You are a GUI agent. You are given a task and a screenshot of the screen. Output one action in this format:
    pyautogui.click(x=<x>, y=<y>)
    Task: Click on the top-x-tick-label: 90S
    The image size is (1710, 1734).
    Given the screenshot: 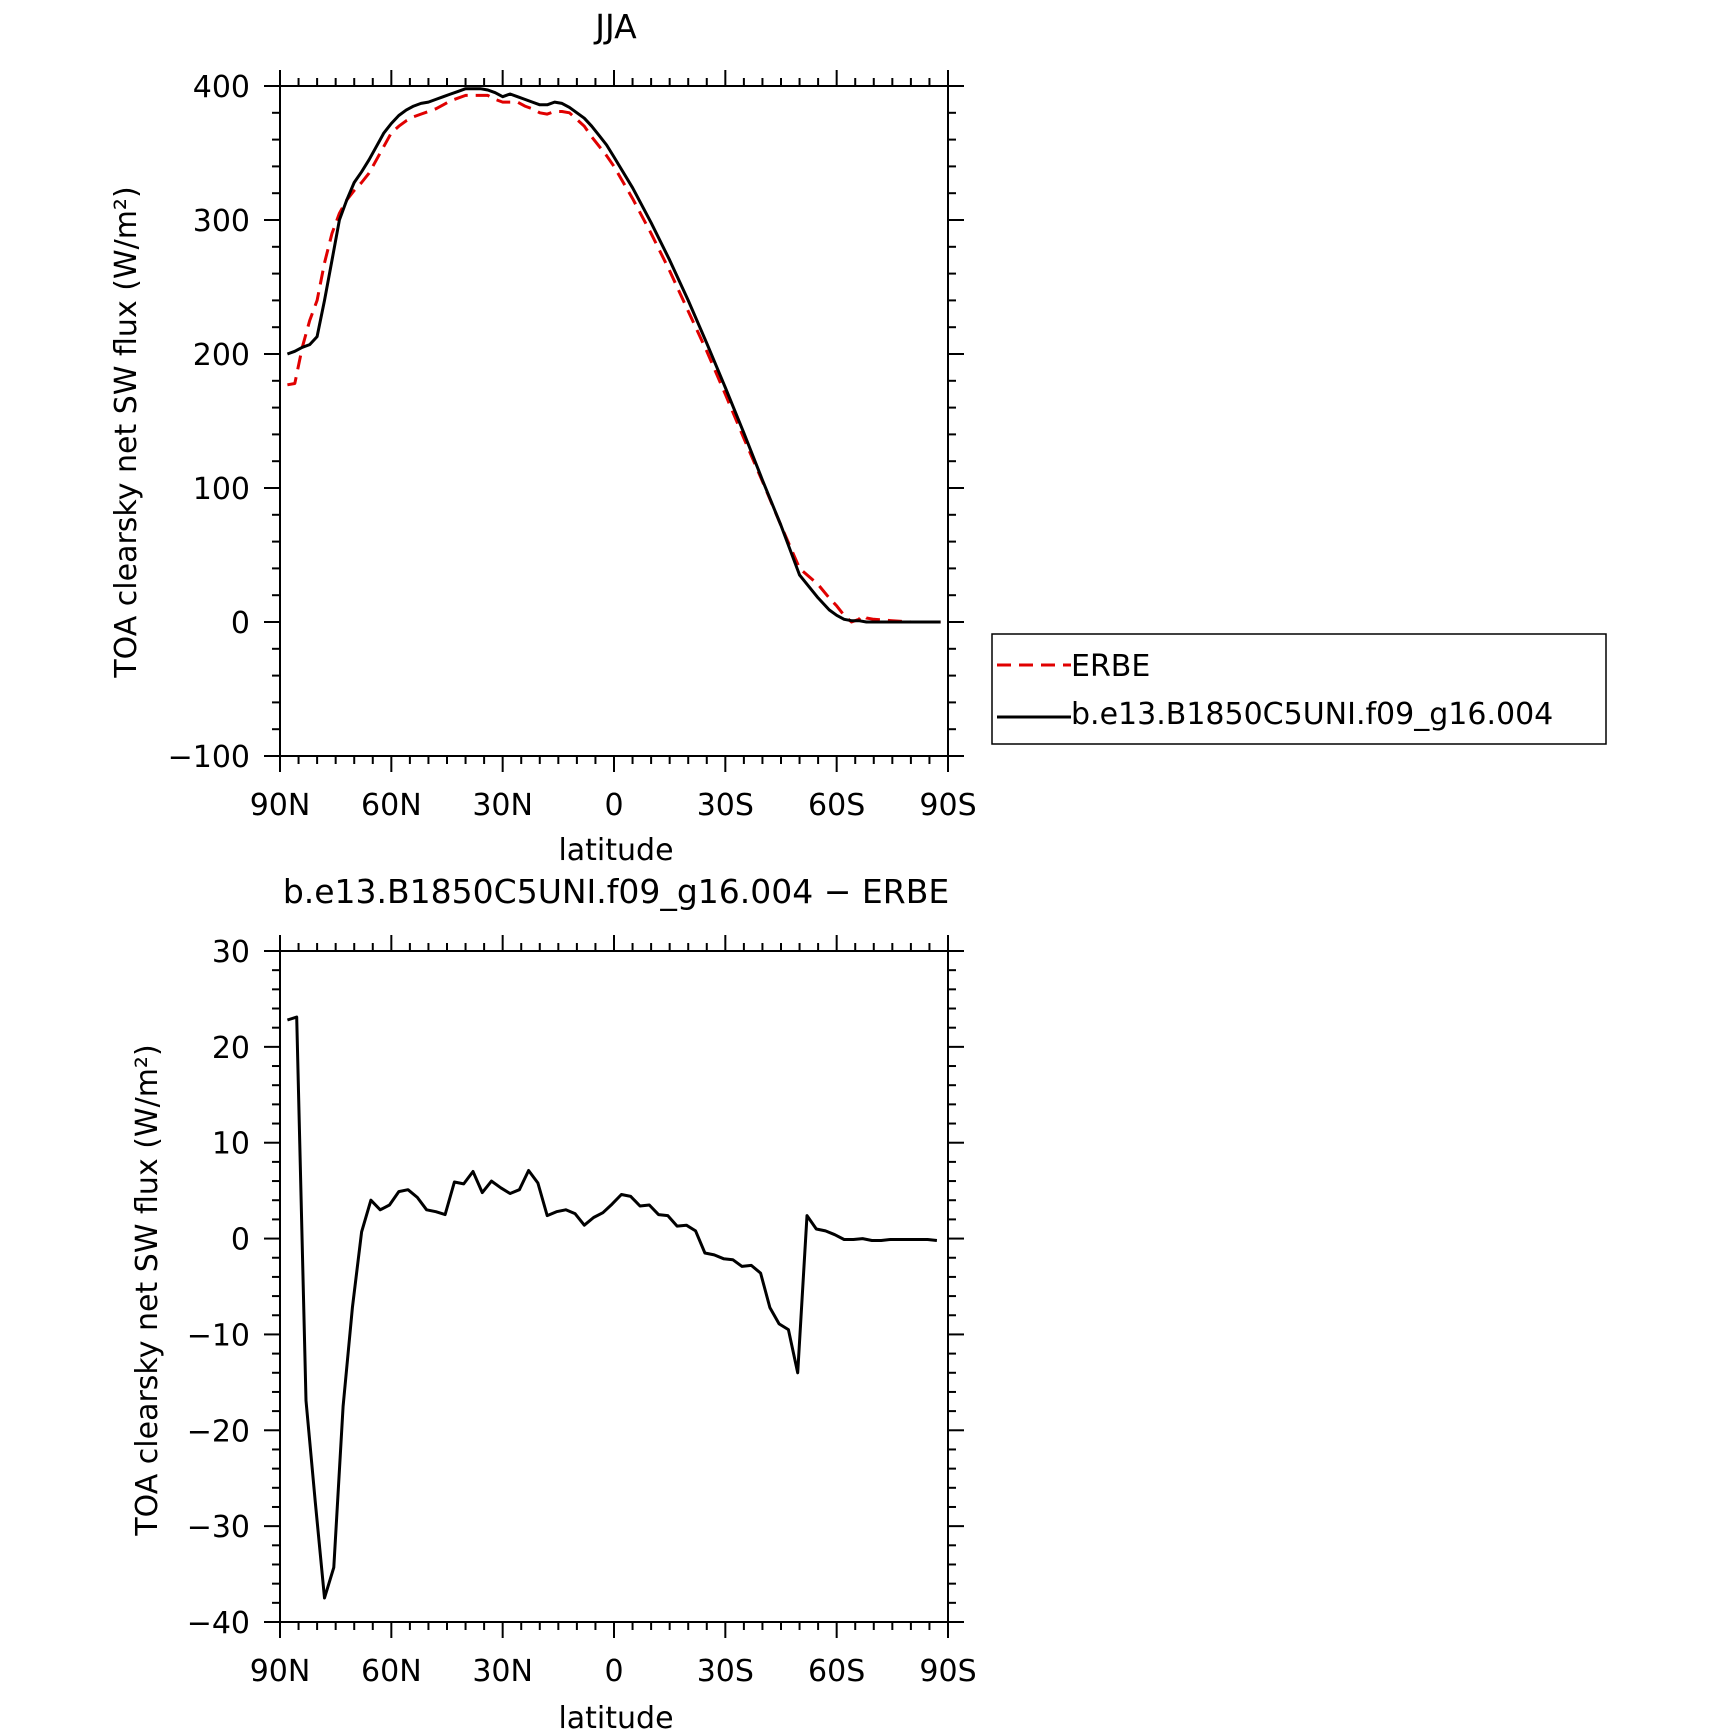 What is the action you would take?
    pyautogui.click(x=947, y=805)
    